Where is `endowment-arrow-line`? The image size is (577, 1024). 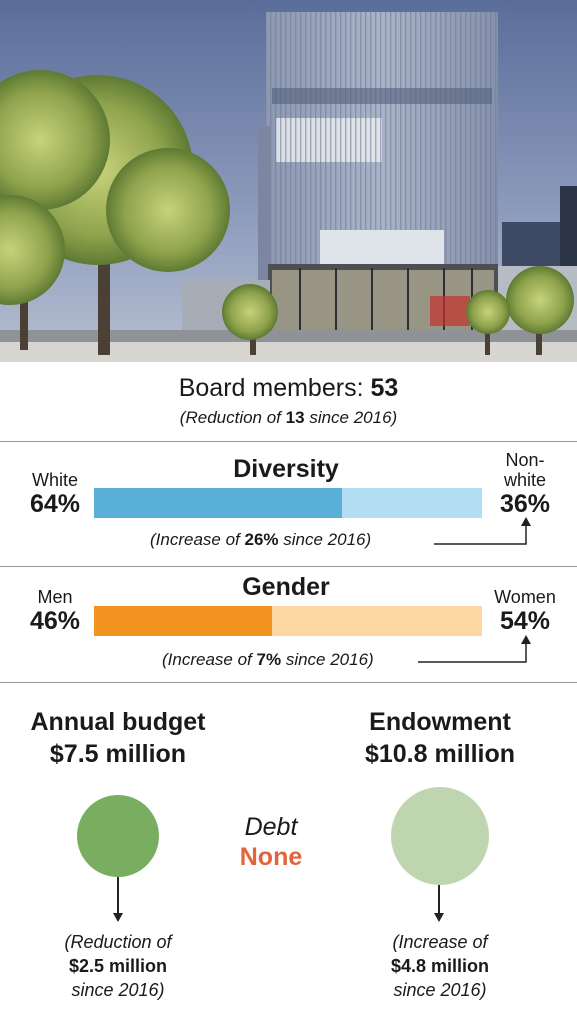
endowment-arrow-line is located at coordinates (439, 900).